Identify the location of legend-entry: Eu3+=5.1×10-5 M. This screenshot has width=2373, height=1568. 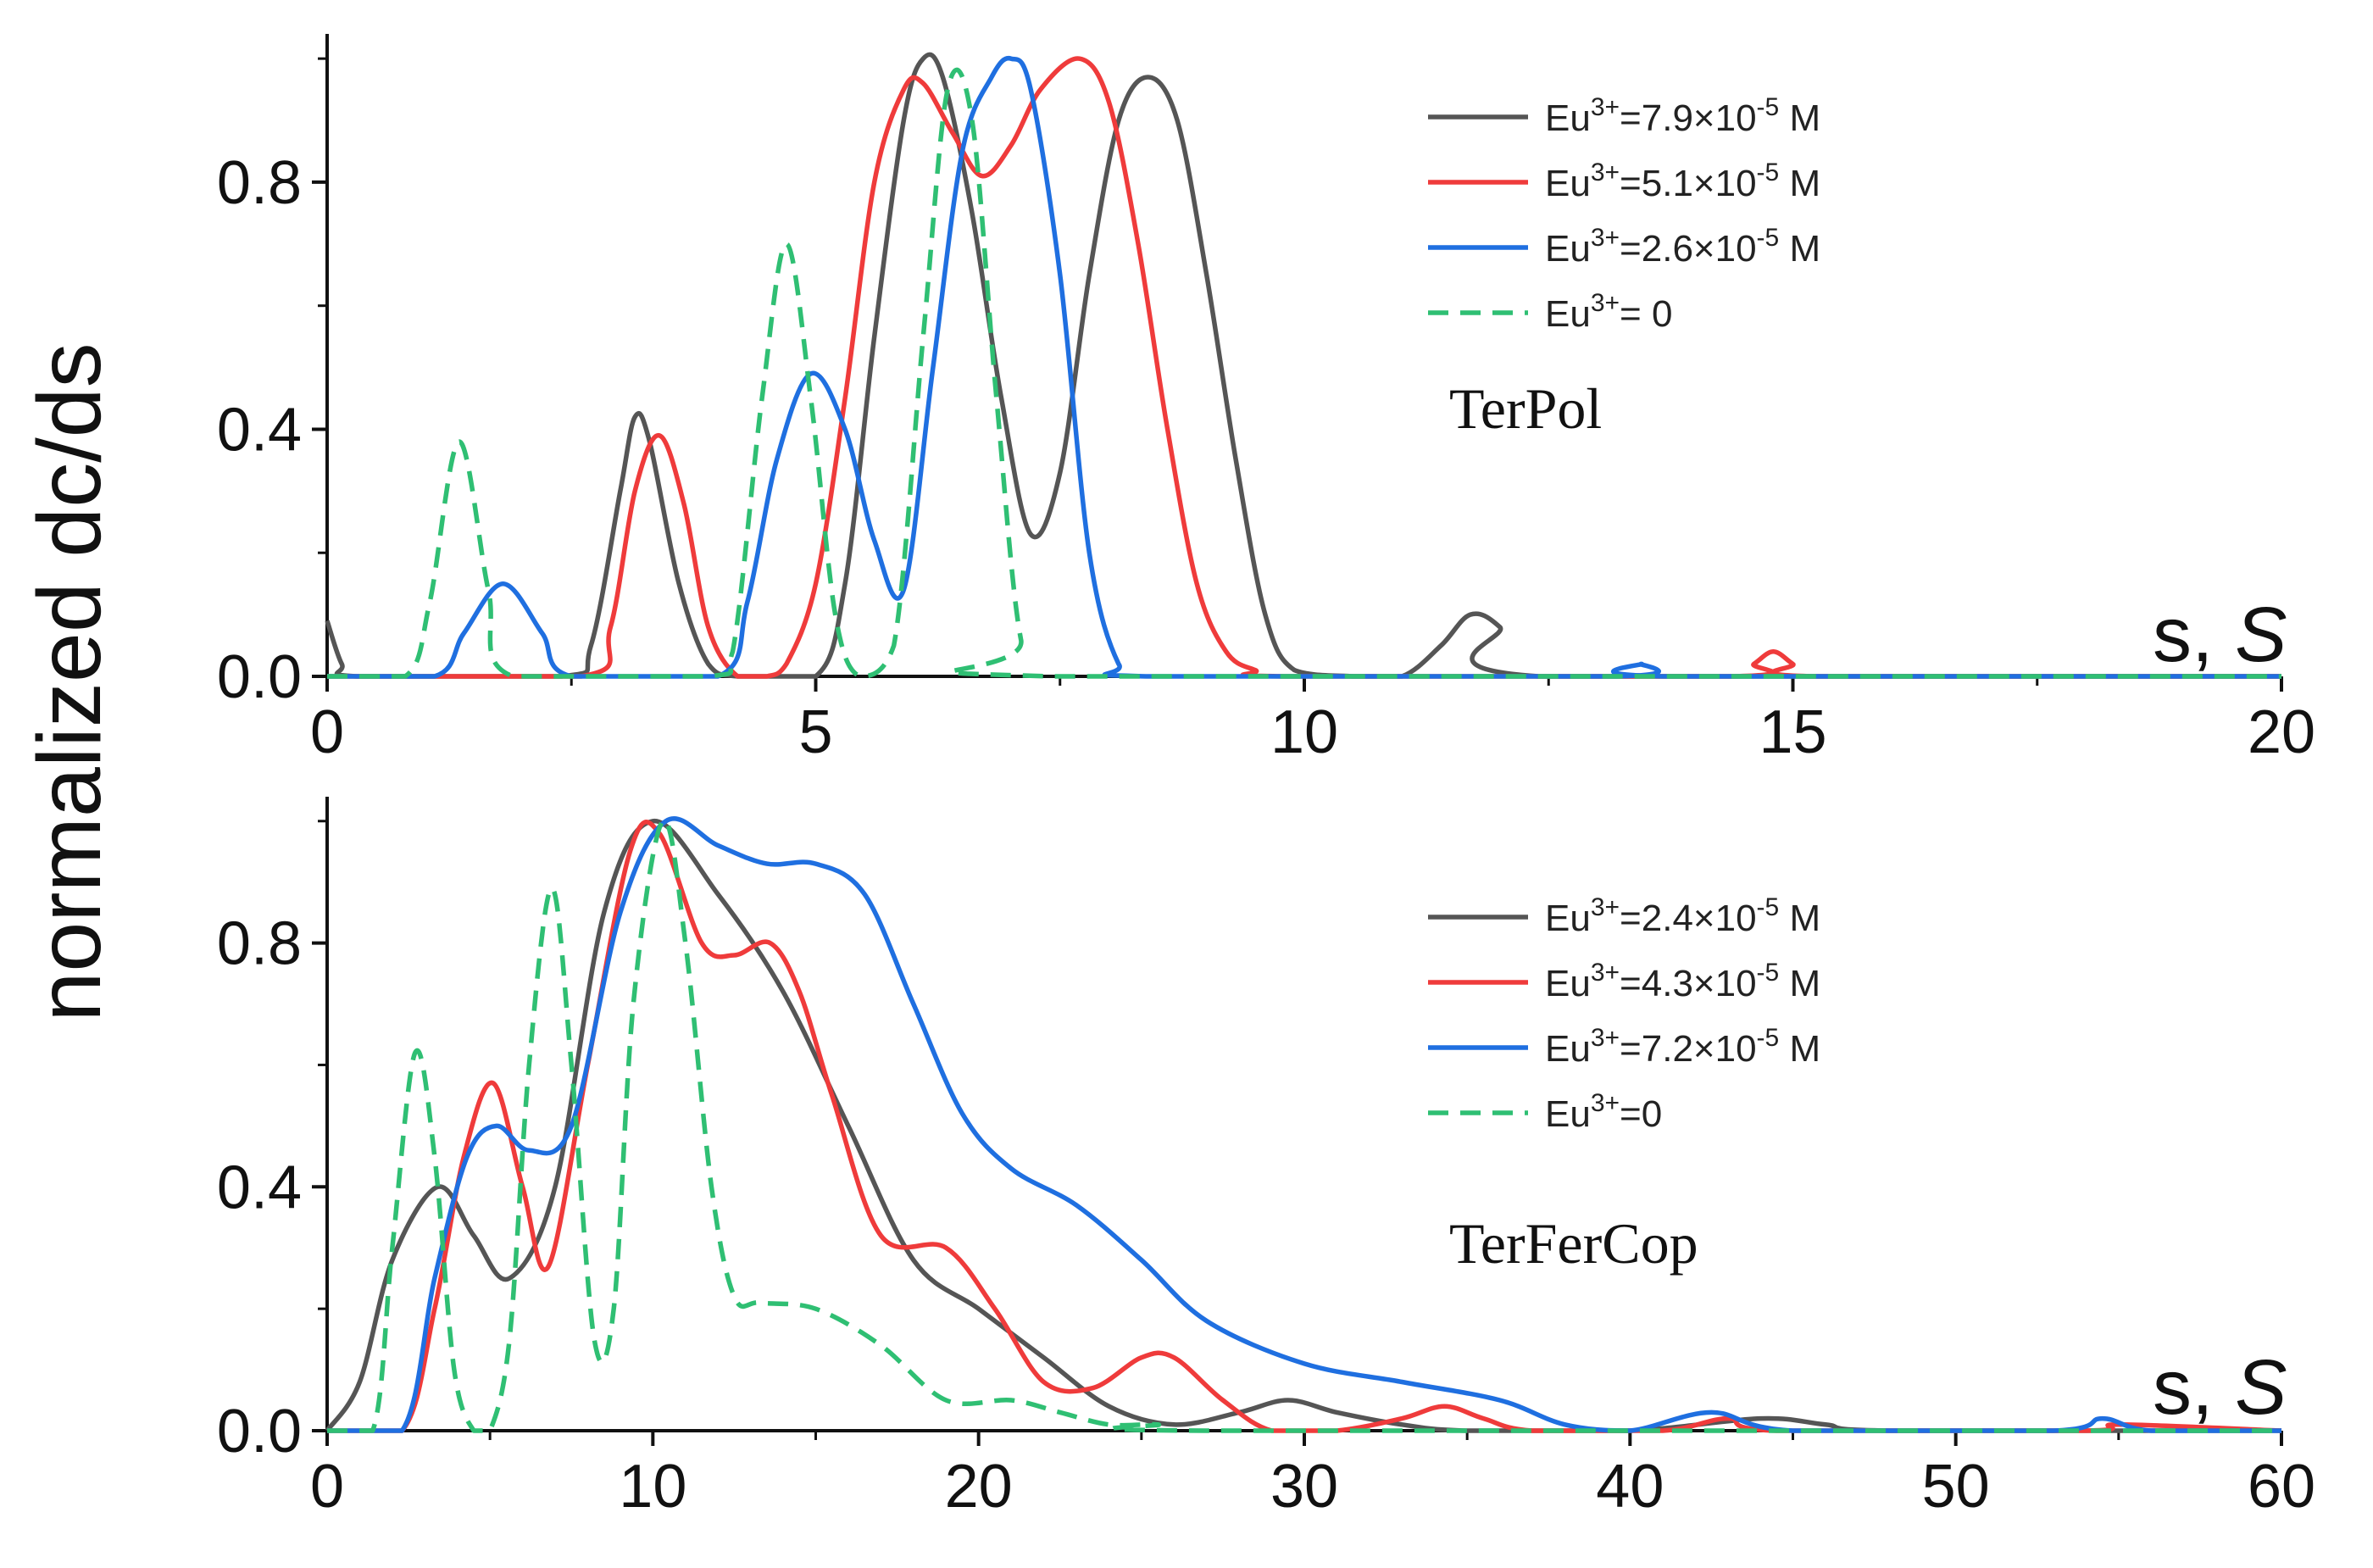
(1682, 181).